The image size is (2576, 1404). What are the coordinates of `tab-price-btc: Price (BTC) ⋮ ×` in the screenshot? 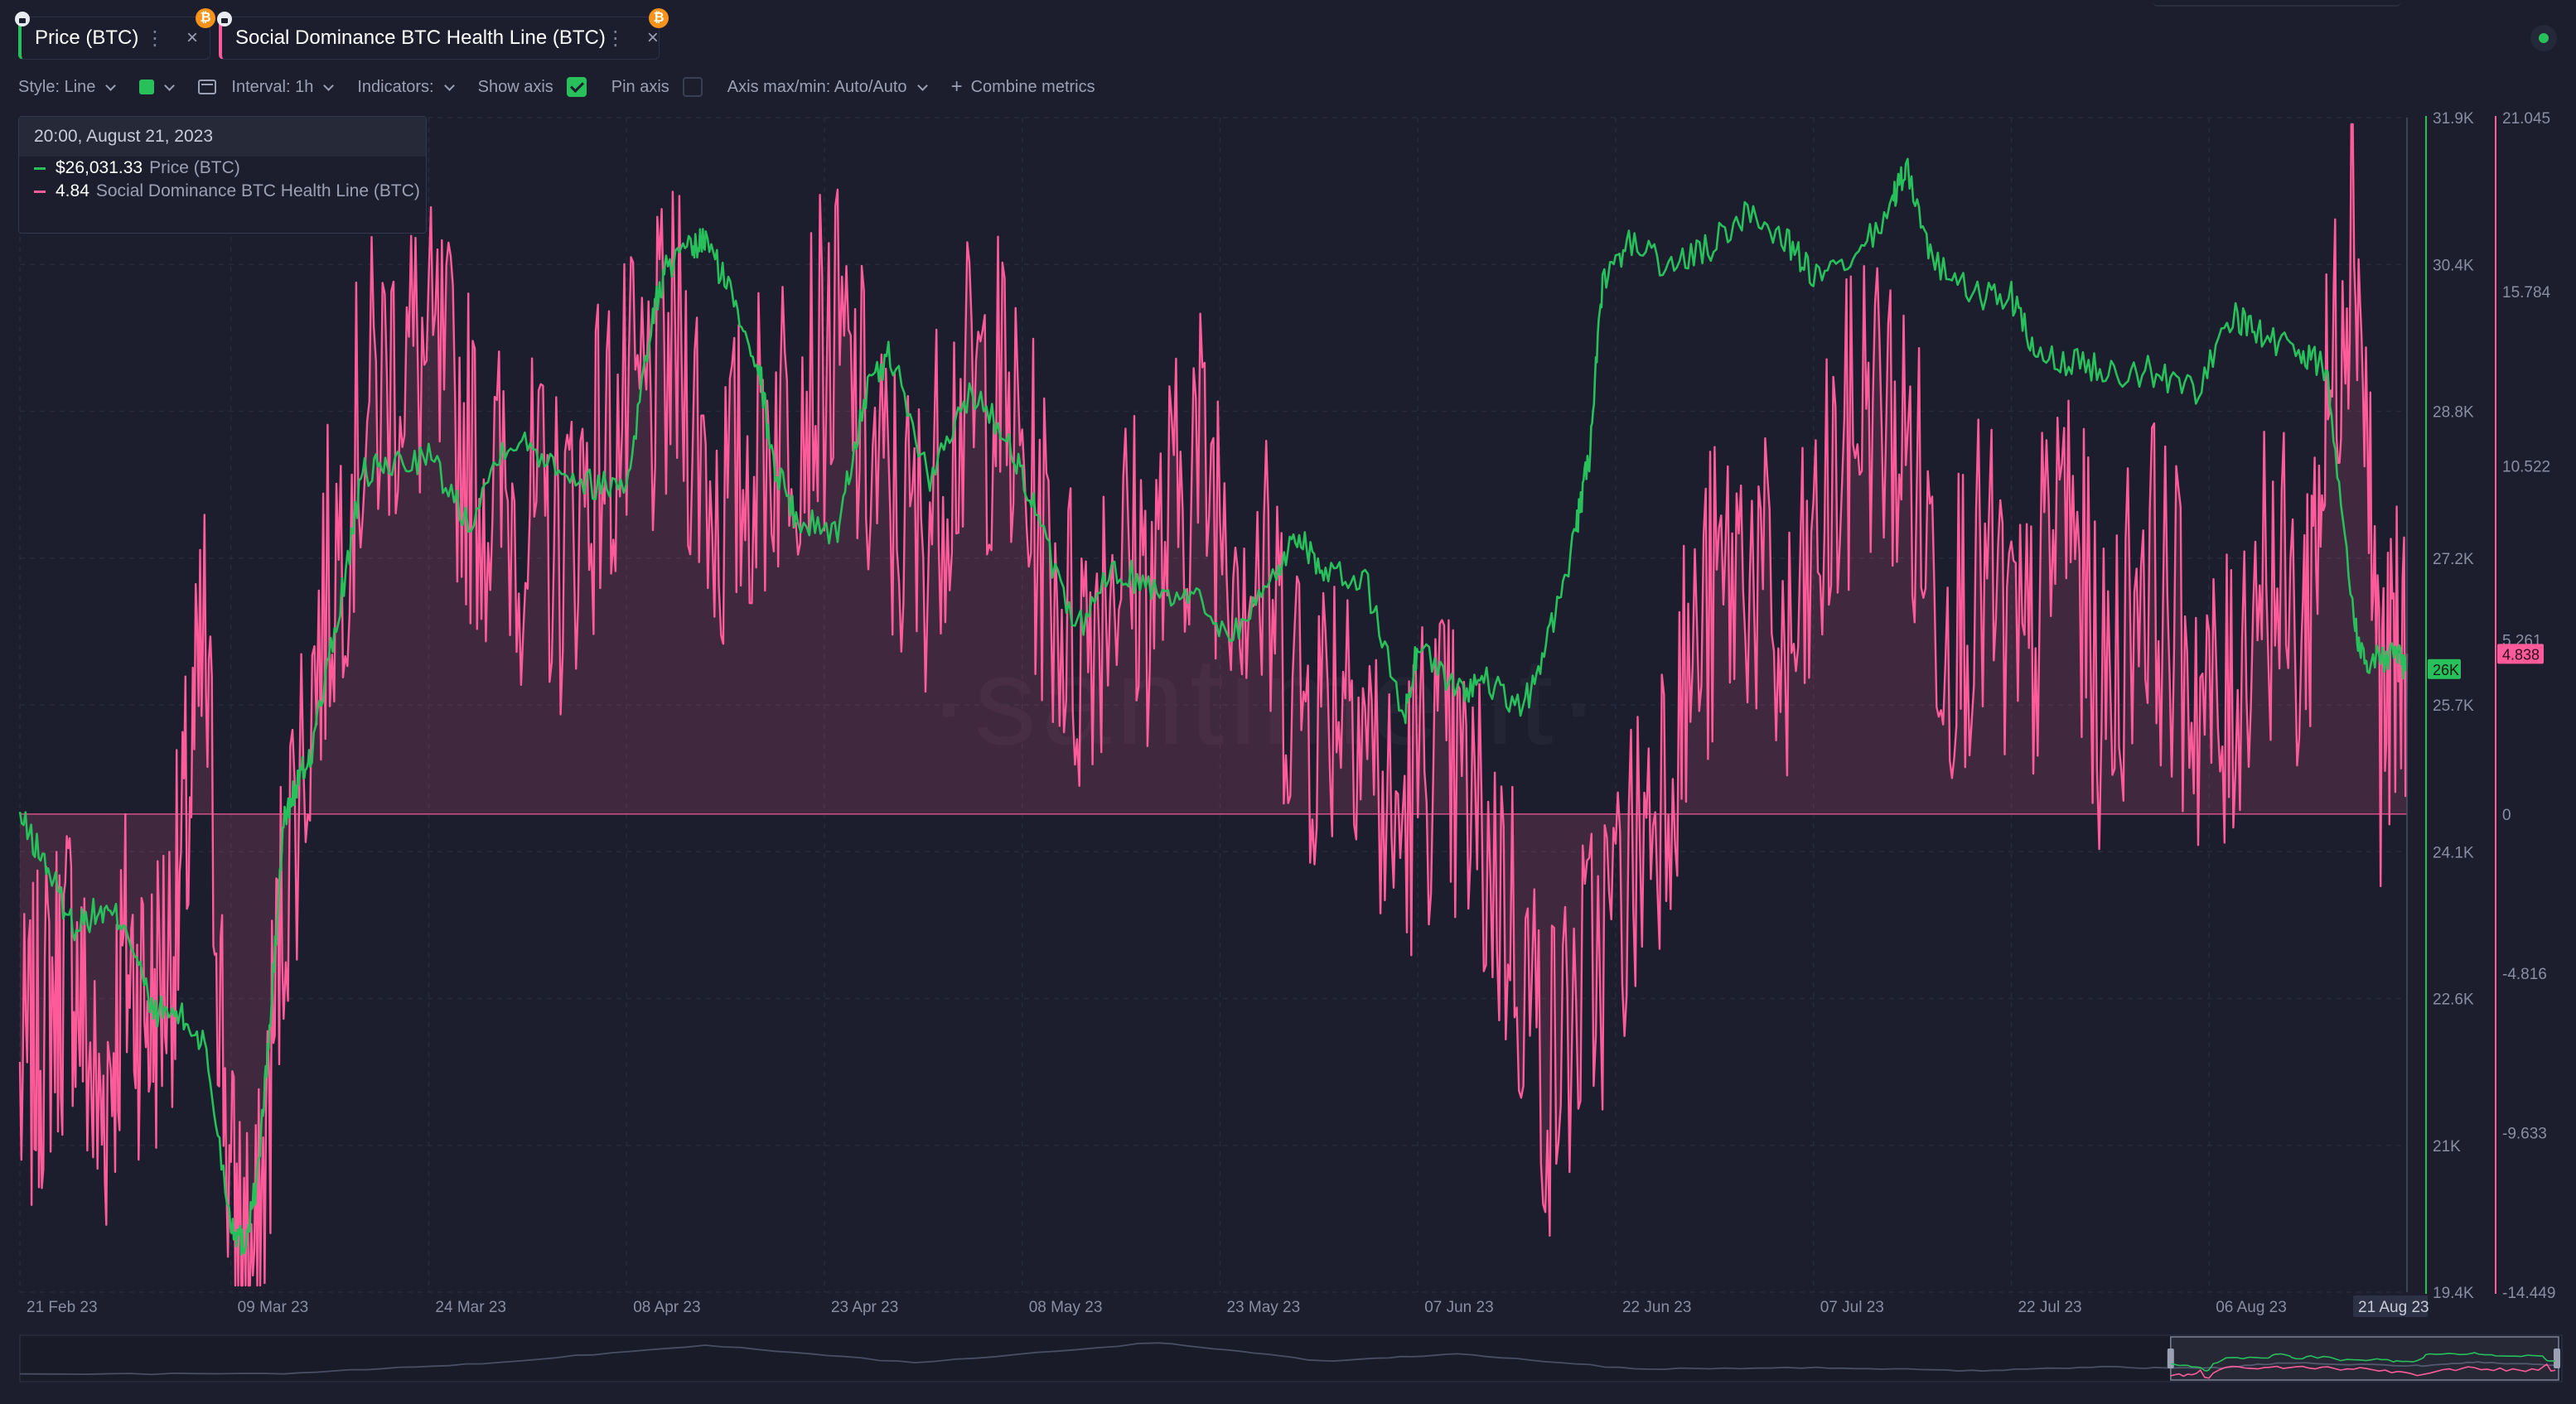 It's located at (114, 38).